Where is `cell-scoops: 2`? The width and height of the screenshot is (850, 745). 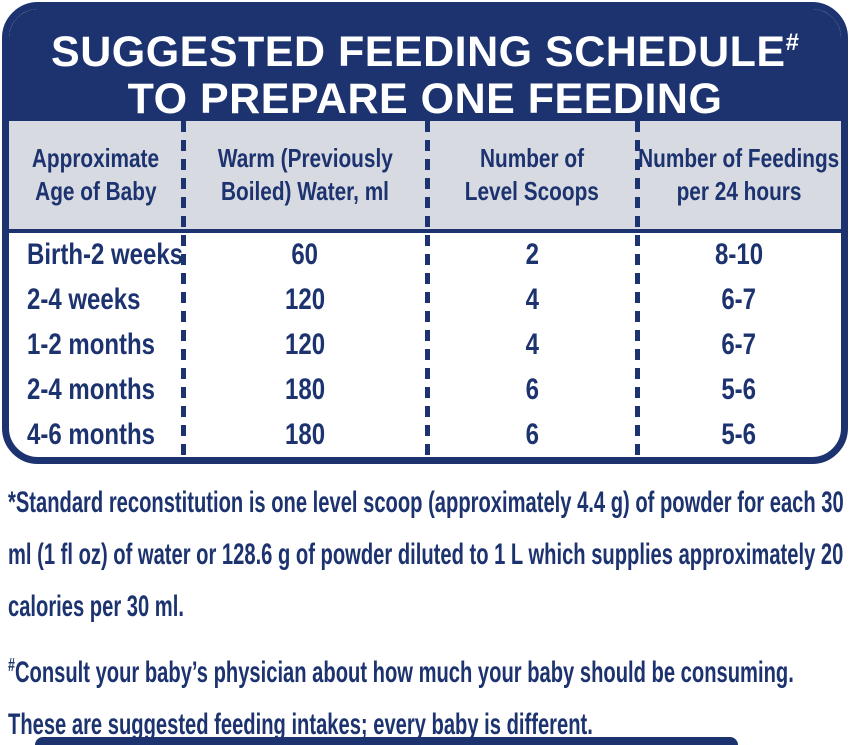
cell-scoops: 2 is located at coordinates (532, 255).